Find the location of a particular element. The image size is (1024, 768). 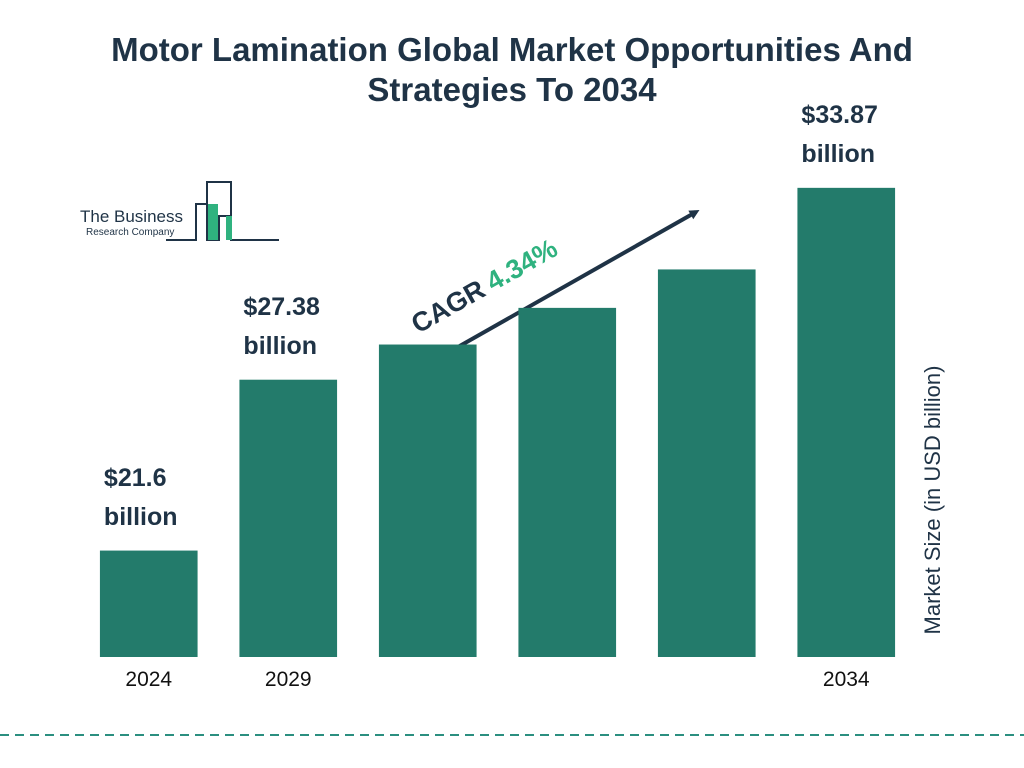

cagr-value: 4.34% is located at coordinates (521, 265).